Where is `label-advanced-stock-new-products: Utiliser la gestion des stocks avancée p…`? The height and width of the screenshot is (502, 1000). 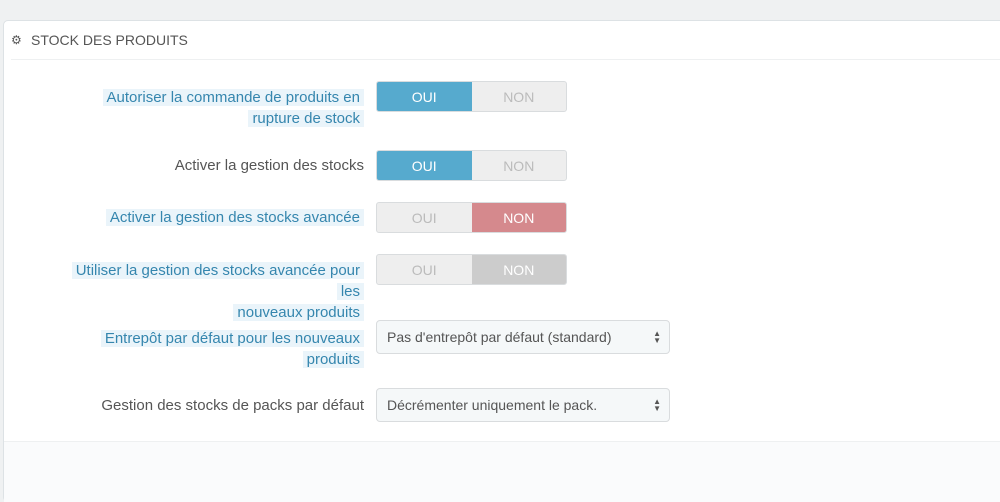
label-advanced-stock-new-products: Utiliser la gestion des stocks avancée p… is located at coordinates (214, 291).